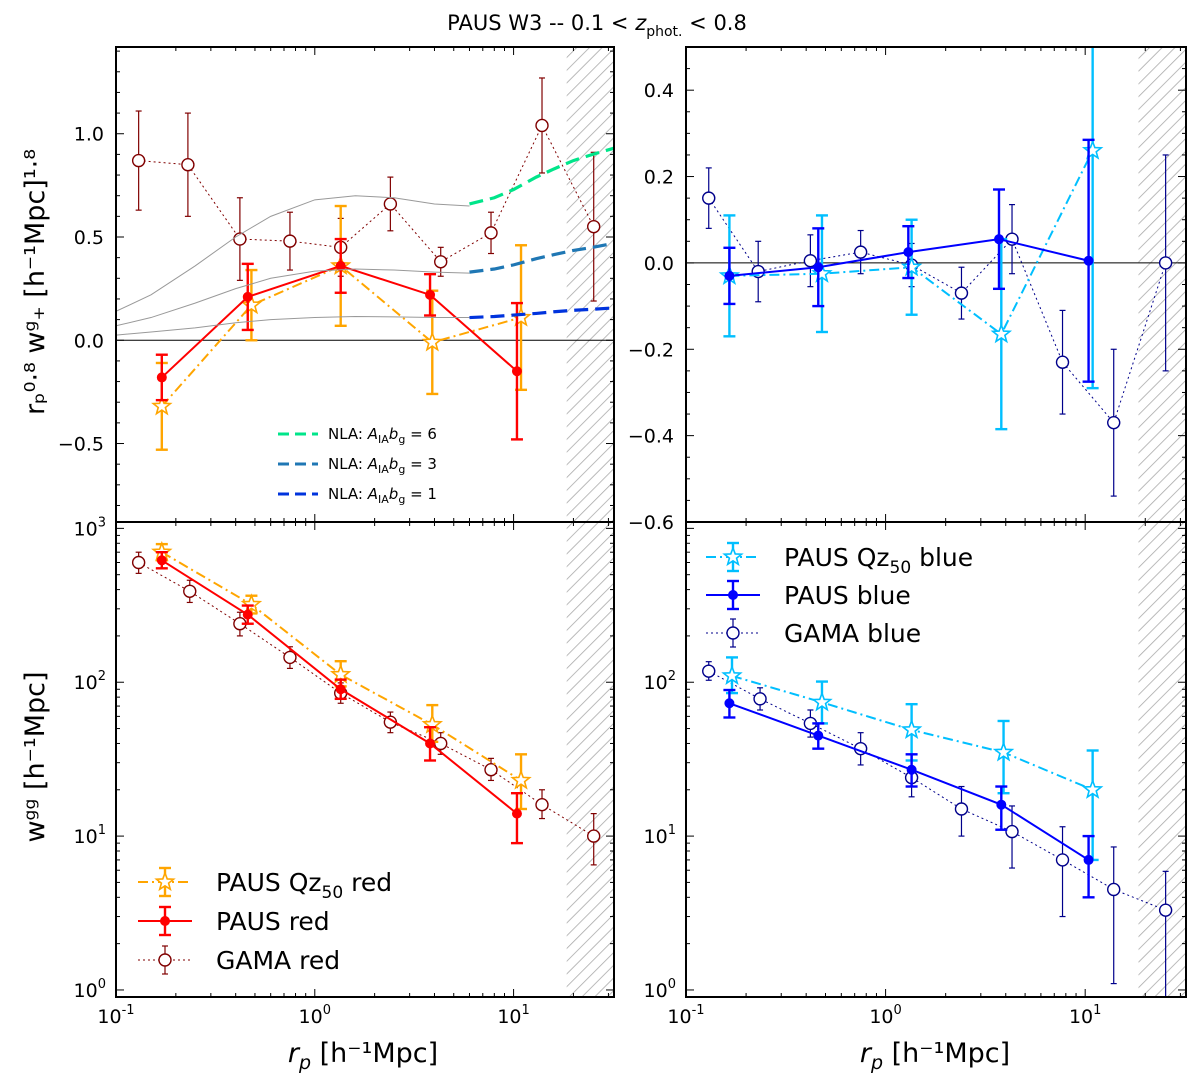  Describe the element at coordinates (90, 989) in the screenshot. I see `bottom-left-ytick-label: 10⁰` at that location.